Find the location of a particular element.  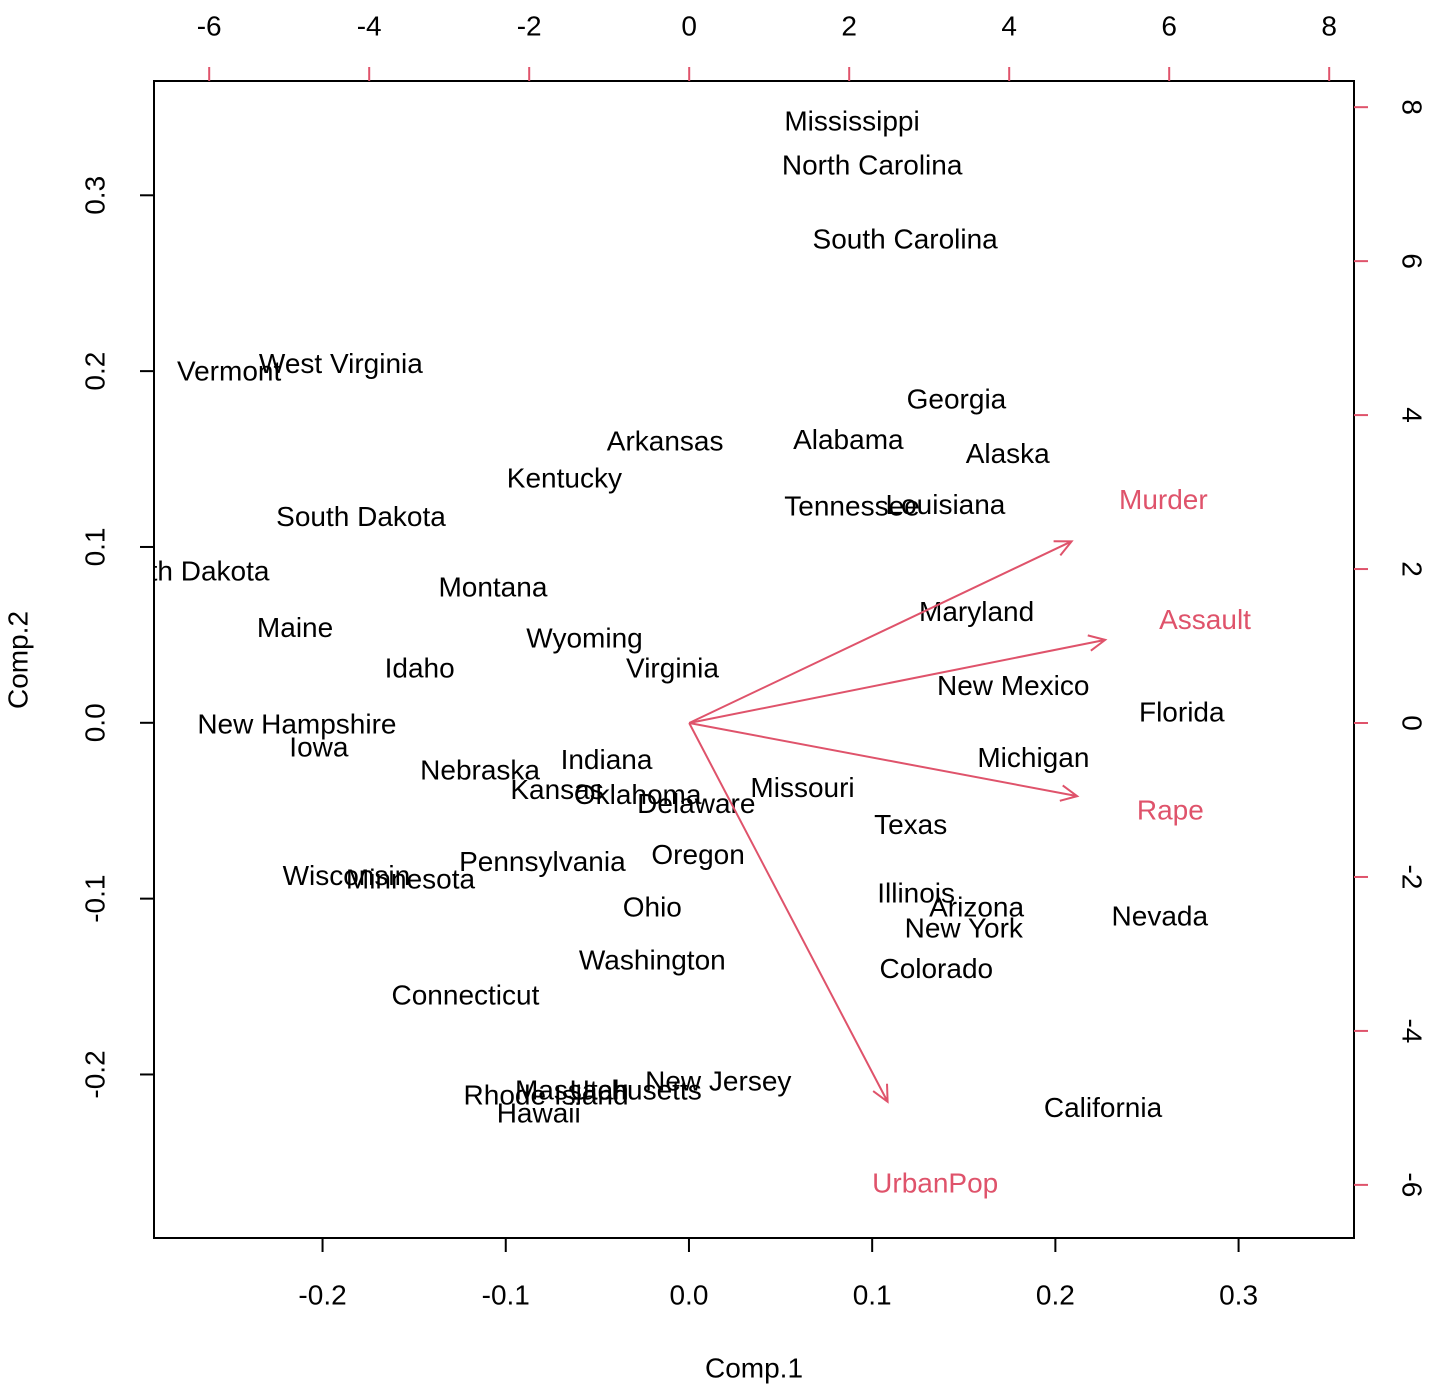

state-label: Texas is located at coordinates (910, 824).